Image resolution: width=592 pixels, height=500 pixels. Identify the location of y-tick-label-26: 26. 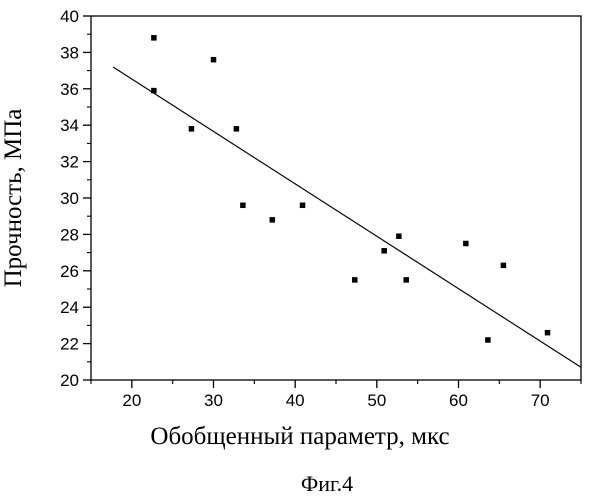
(69, 271).